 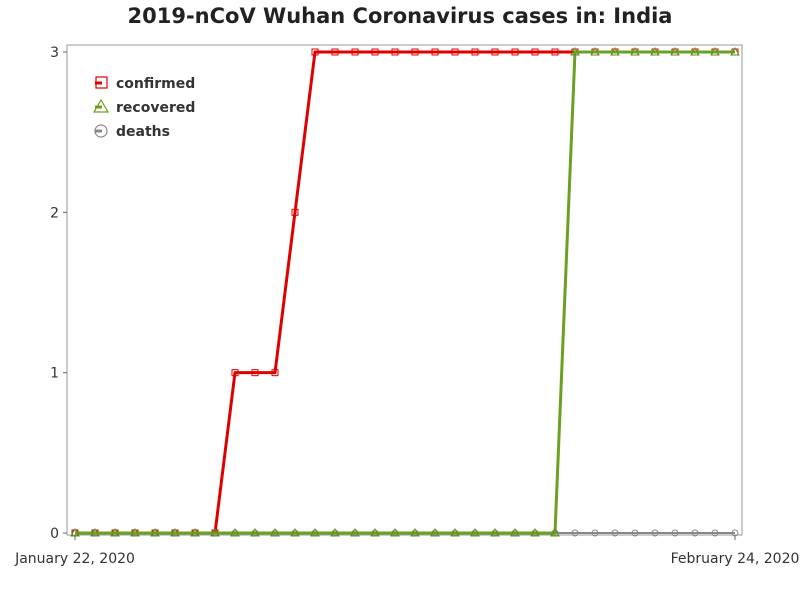 I want to click on legend-item-confirmed: confirmed, so click(x=145, y=84).